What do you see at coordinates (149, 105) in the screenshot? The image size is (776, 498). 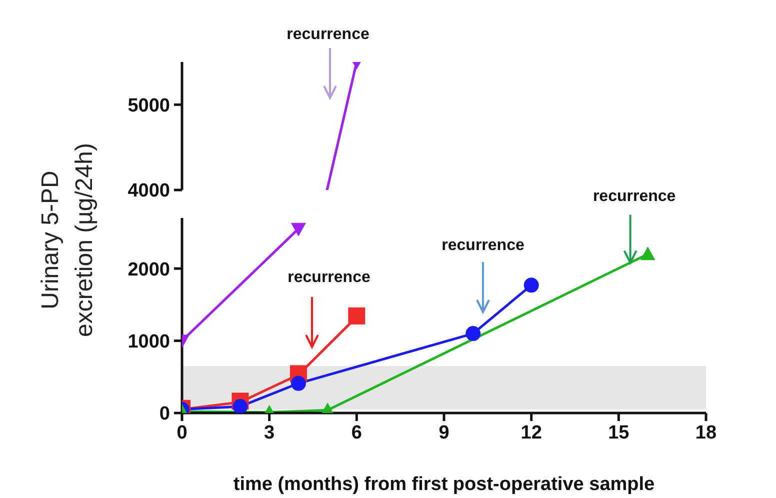 I see `y-tick-label: 5000` at bounding box center [149, 105].